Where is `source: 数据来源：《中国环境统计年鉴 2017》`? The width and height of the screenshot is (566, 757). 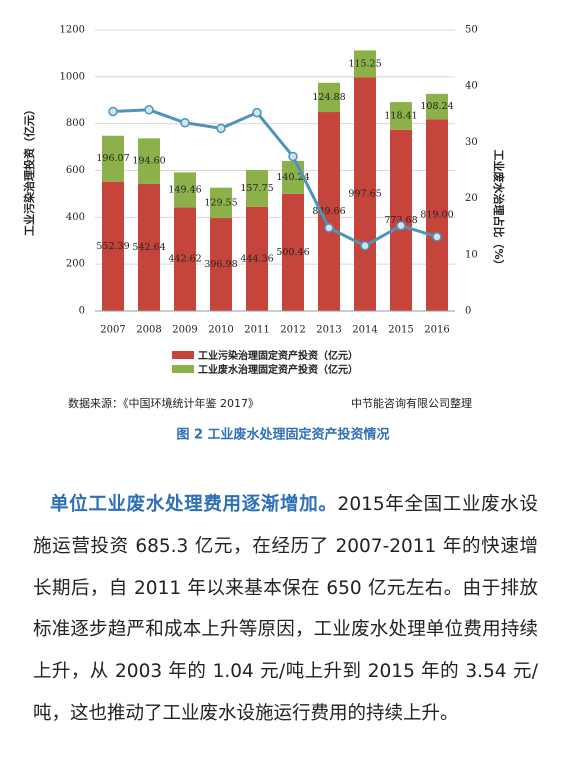 source: 数据来源：《中国环境统计年鉴 2017》 is located at coordinates (163, 403).